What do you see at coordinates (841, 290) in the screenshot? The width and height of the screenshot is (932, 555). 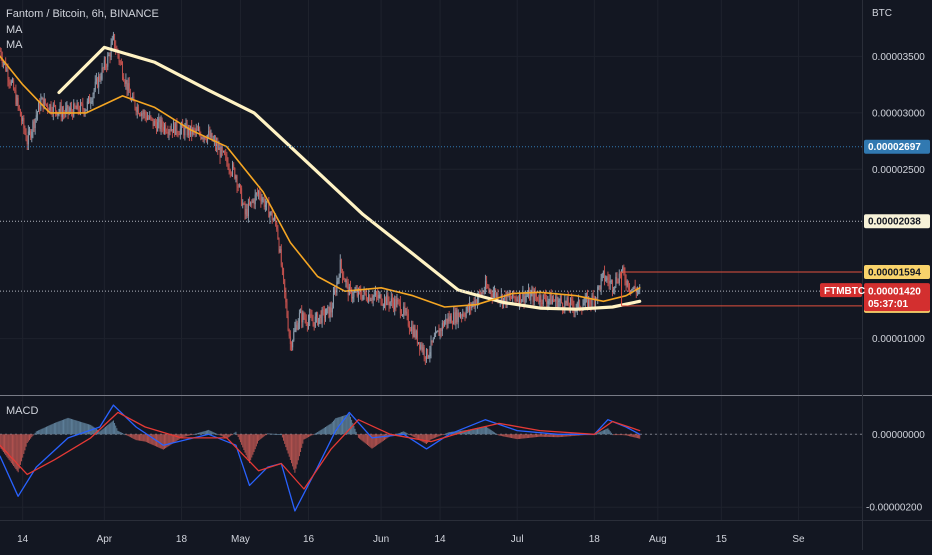 I see `symbol-tag-bg` at bounding box center [841, 290].